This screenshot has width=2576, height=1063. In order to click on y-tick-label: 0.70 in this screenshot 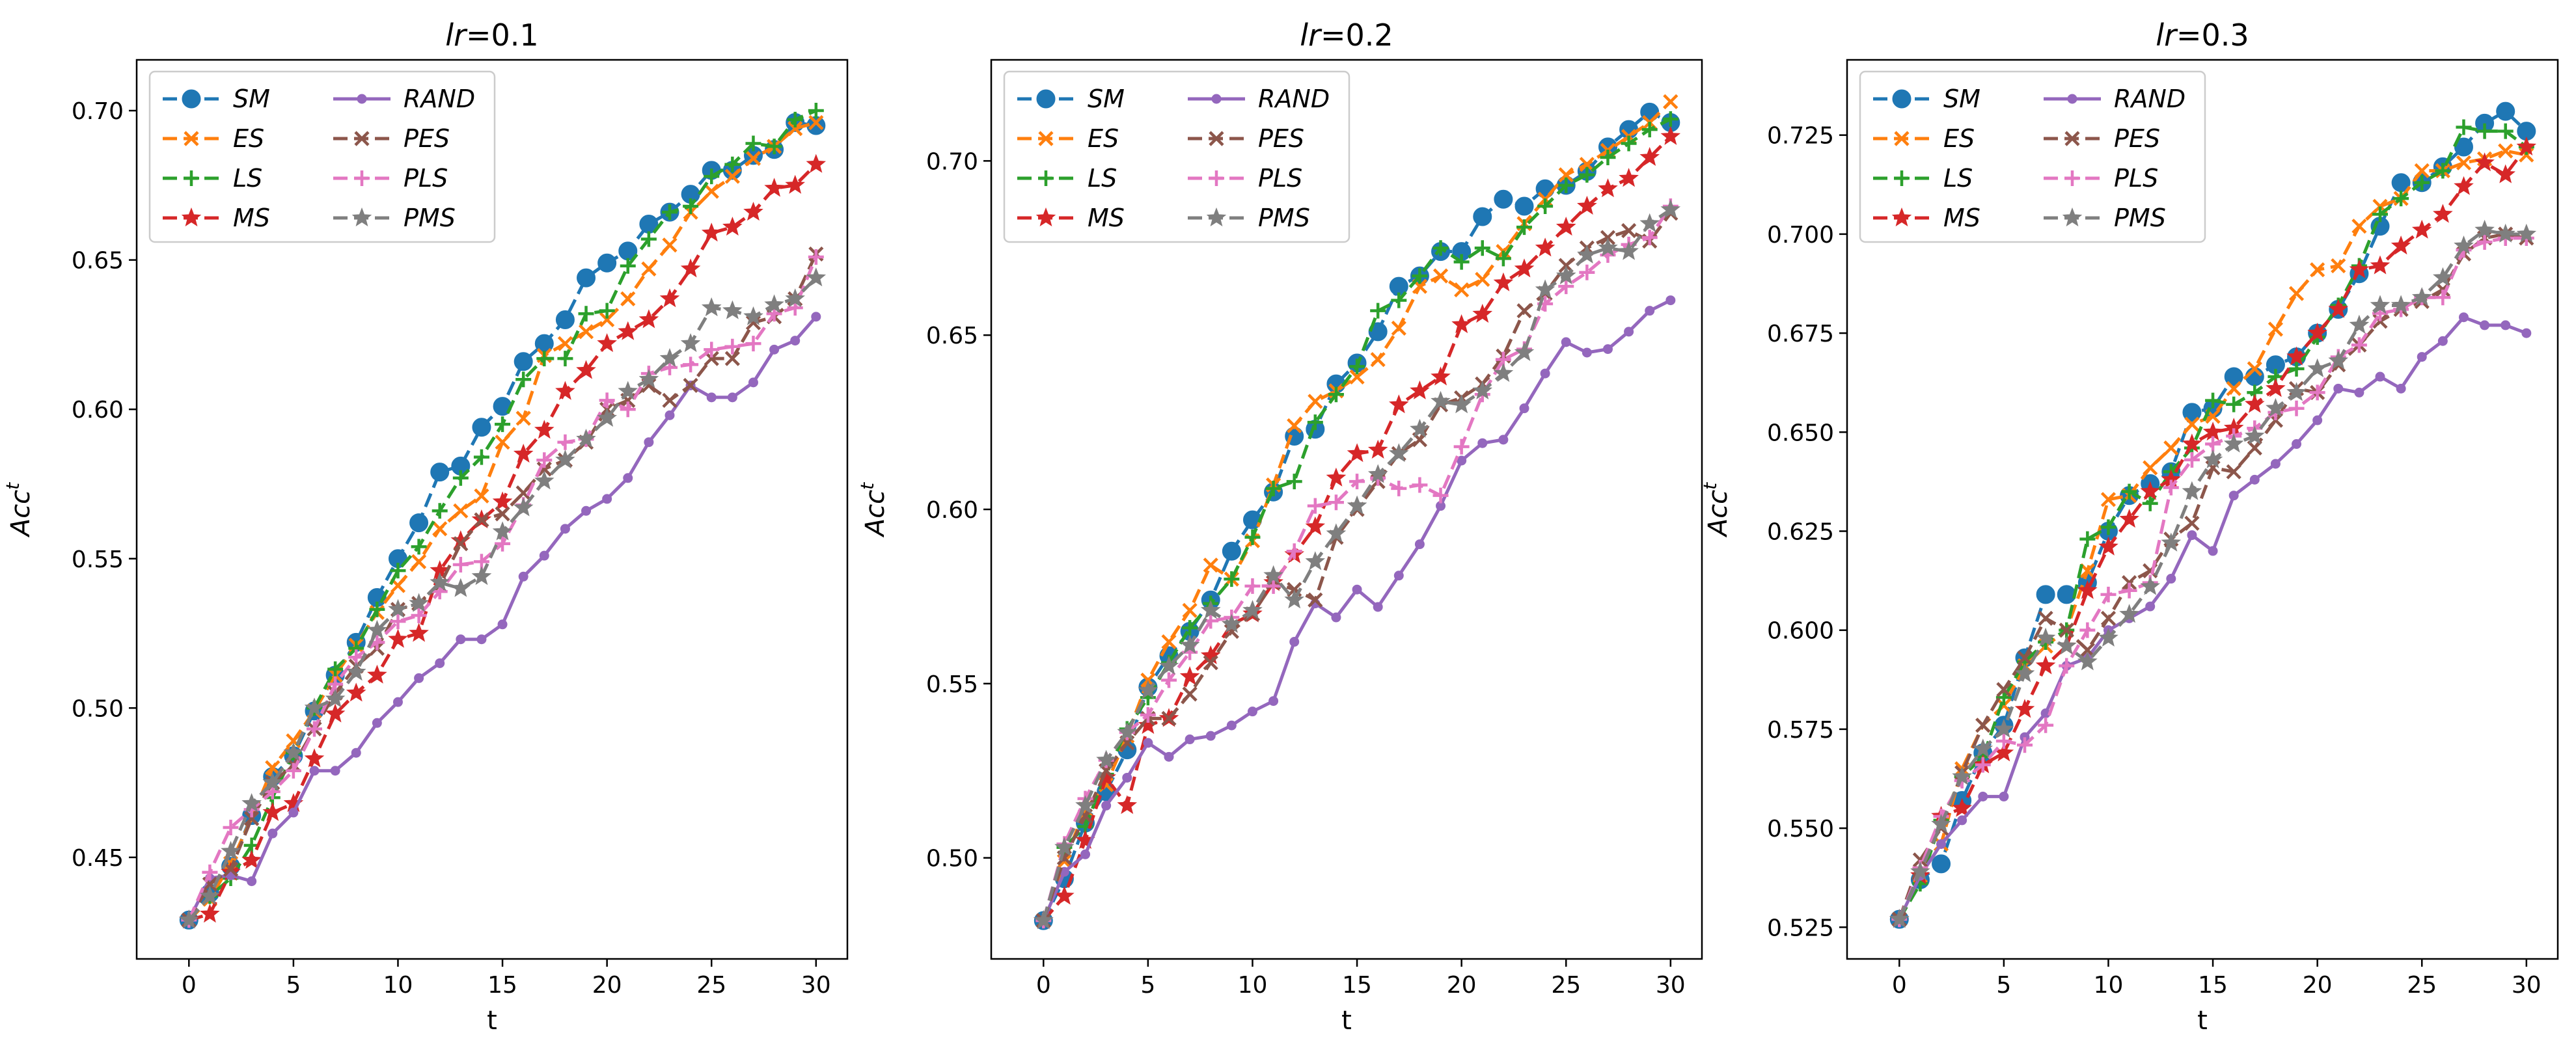, I will do `click(98, 111)`.